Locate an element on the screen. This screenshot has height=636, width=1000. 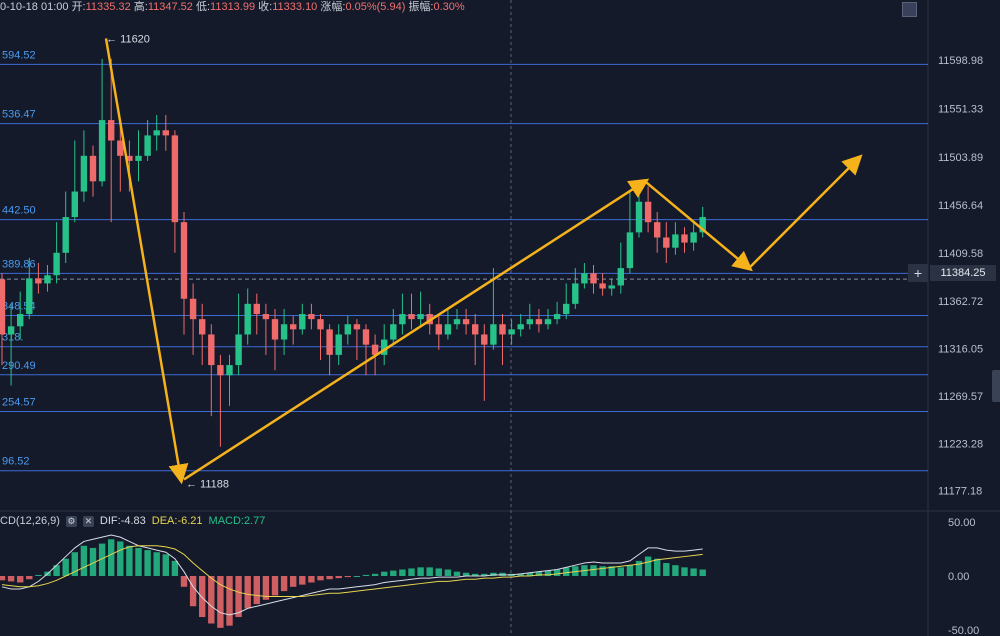
level-line-label: 290.49 is located at coordinates (19, 366).